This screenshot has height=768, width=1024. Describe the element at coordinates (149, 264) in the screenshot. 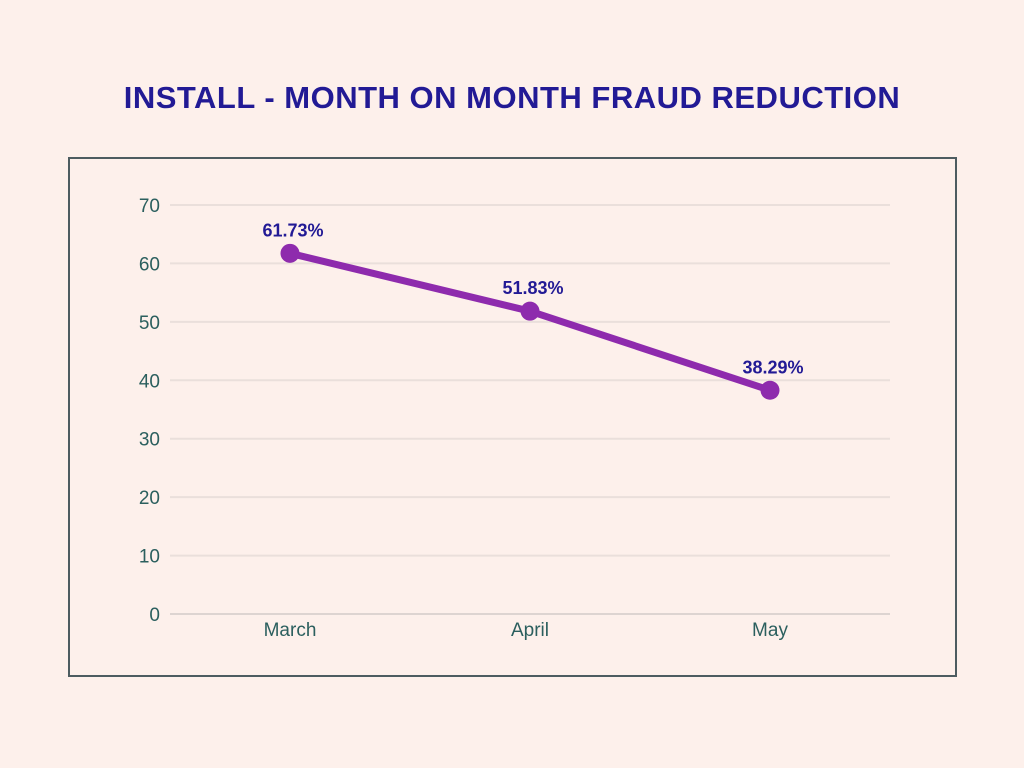

I see `y-axis-tick-label: 60` at that location.